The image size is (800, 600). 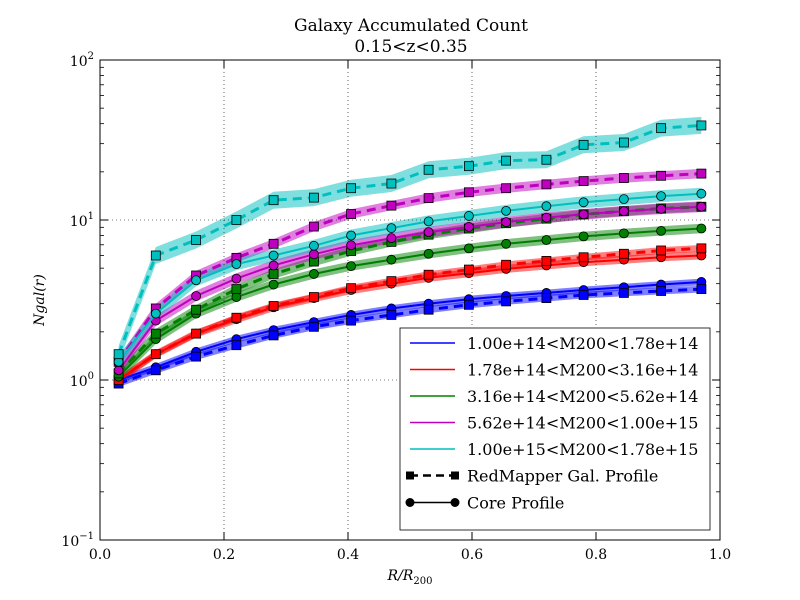 What do you see at coordinates (86, 536) in the screenshot?
I see `y-tick-exponent: −1` at bounding box center [86, 536].